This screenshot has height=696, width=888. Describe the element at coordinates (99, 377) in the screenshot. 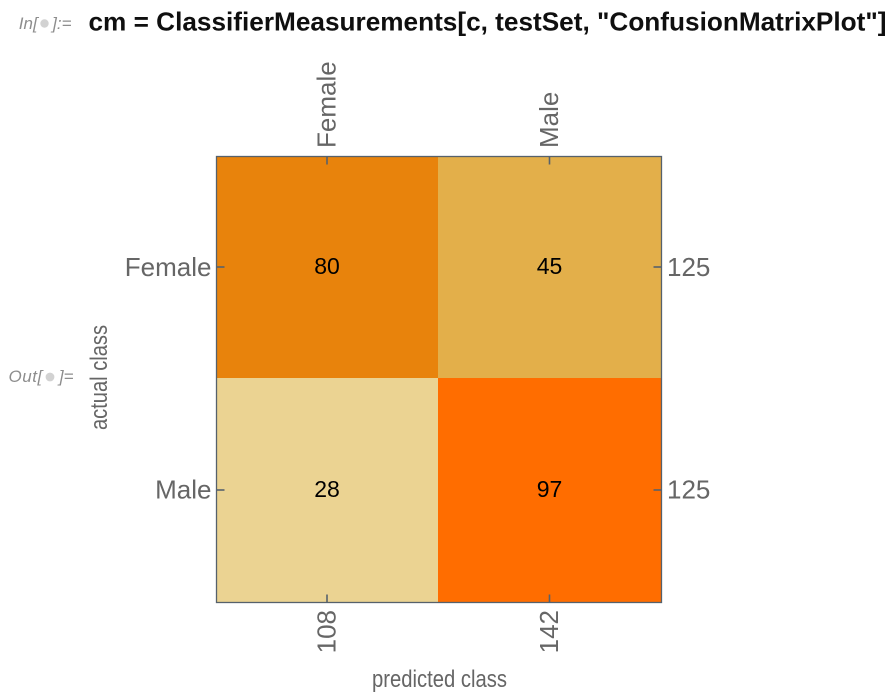

I see `svg-text: actual class` at that location.